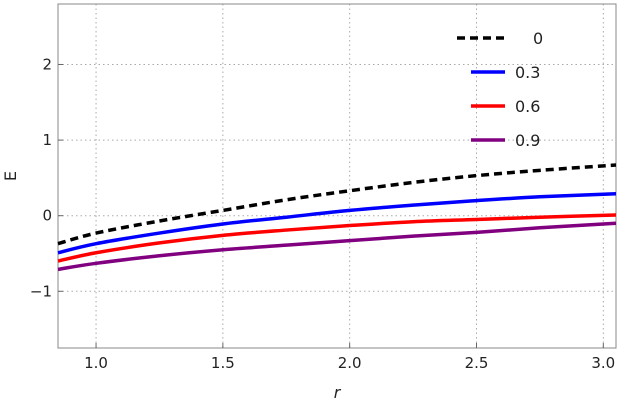 Image resolution: width=621 pixels, height=406 pixels. What do you see at coordinates (338, 392) in the screenshot?
I see `x-axis-label: r` at bounding box center [338, 392].